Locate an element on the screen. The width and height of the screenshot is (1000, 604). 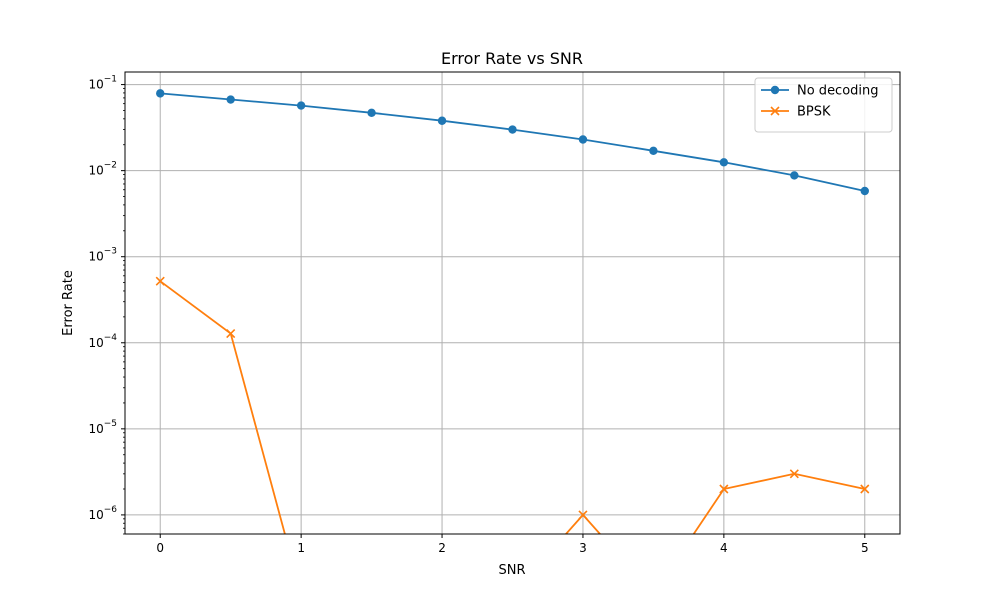
legend-item: No decoding is located at coordinates (820, 91).